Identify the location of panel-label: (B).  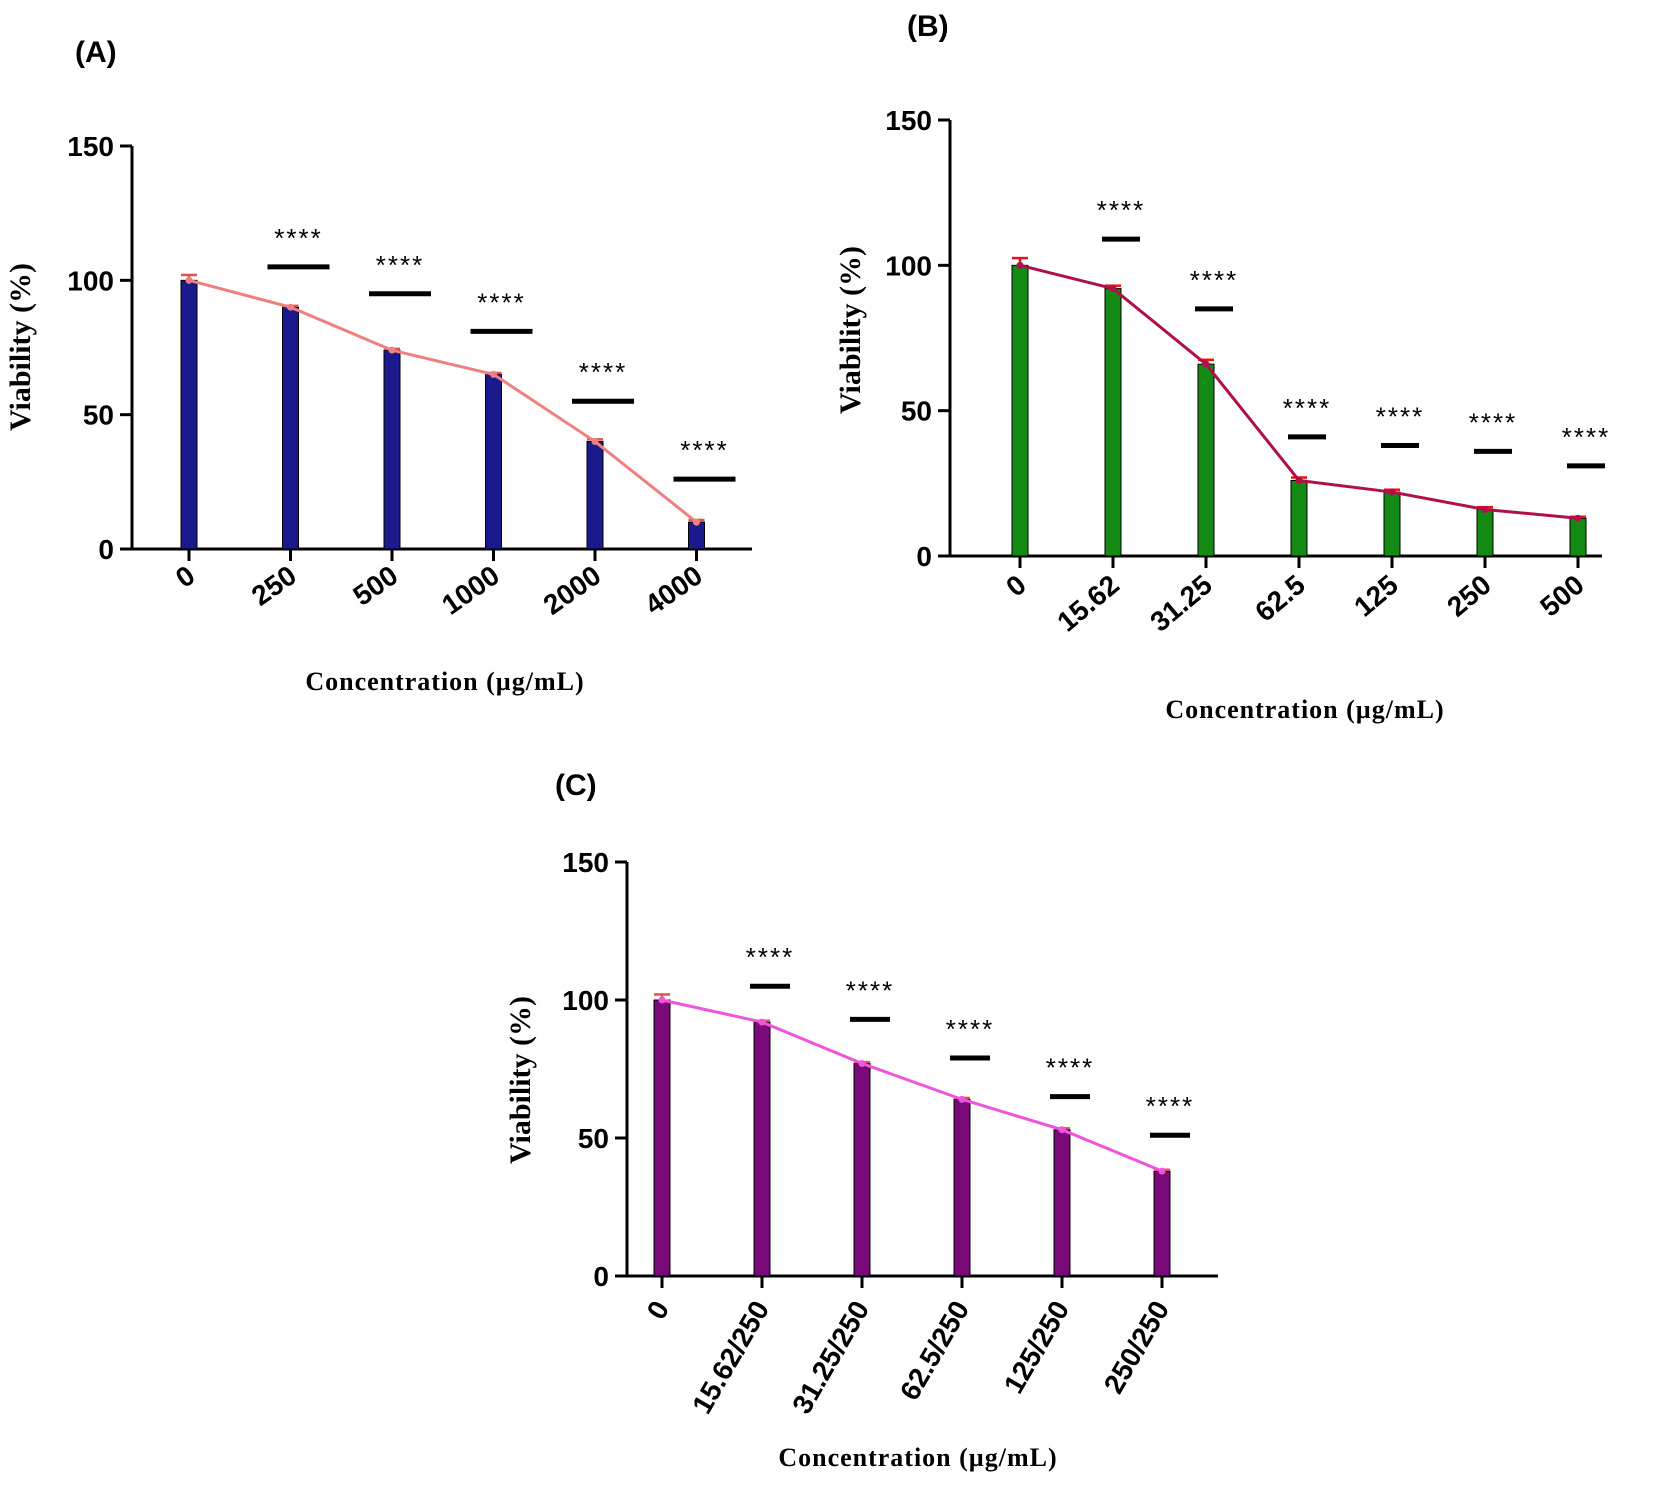
(928, 26).